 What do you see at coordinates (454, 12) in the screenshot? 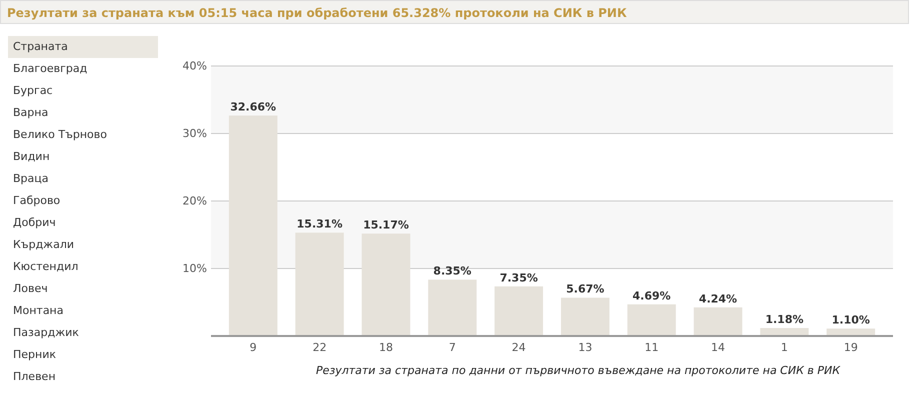
I see `text: Резултати за страната към 05:15 часа при обработени 65.328% протоколи на СИК в РИК` at bounding box center [454, 12].